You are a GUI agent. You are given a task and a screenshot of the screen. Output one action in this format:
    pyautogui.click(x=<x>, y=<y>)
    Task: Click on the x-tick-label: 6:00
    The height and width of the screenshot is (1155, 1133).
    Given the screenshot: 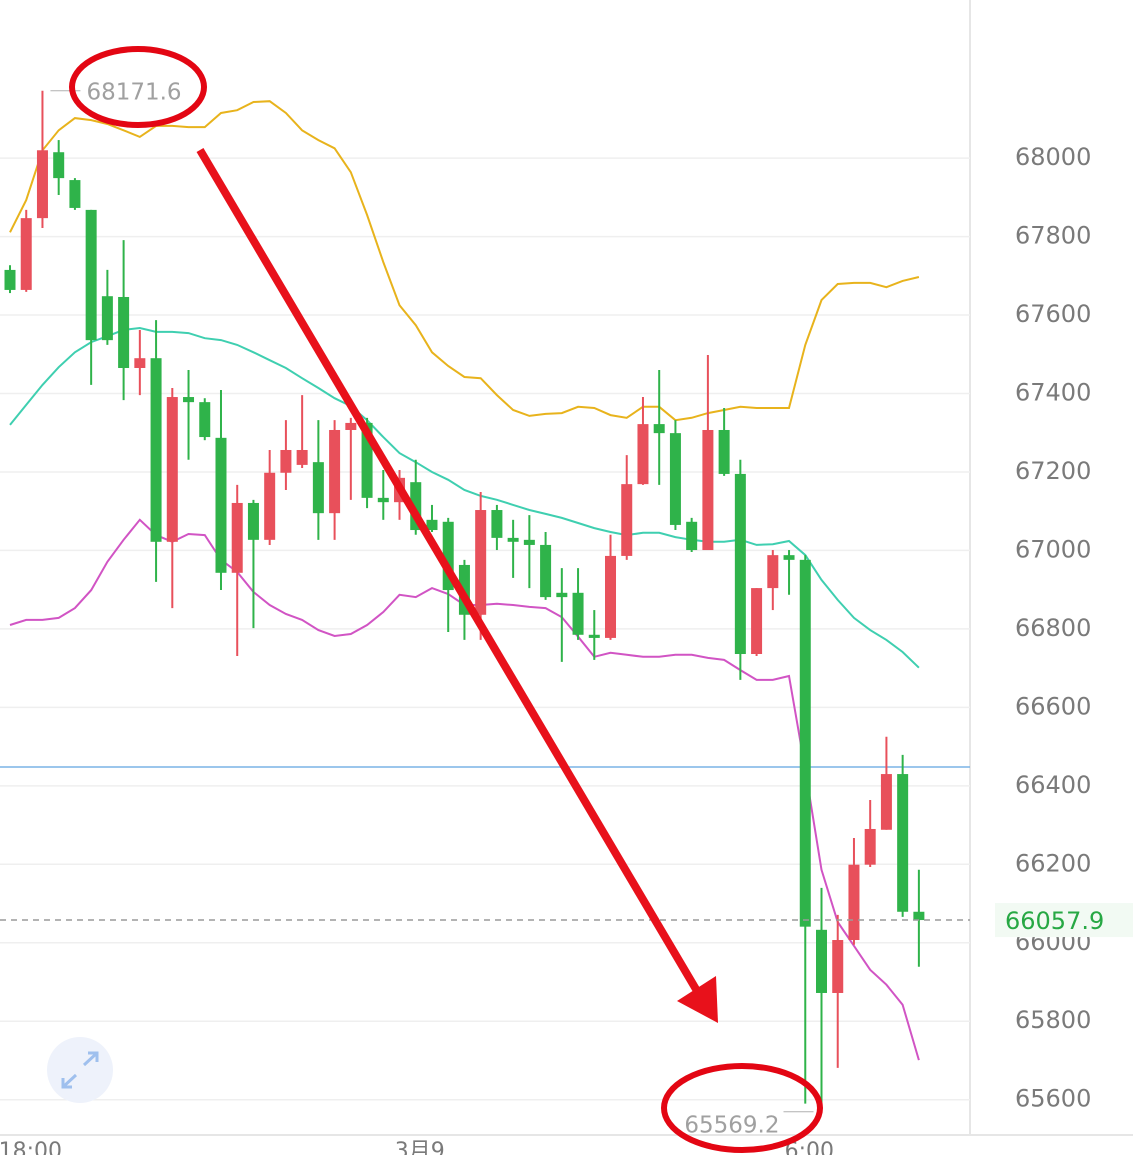 What is the action you would take?
    pyautogui.click(x=809, y=1147)
    